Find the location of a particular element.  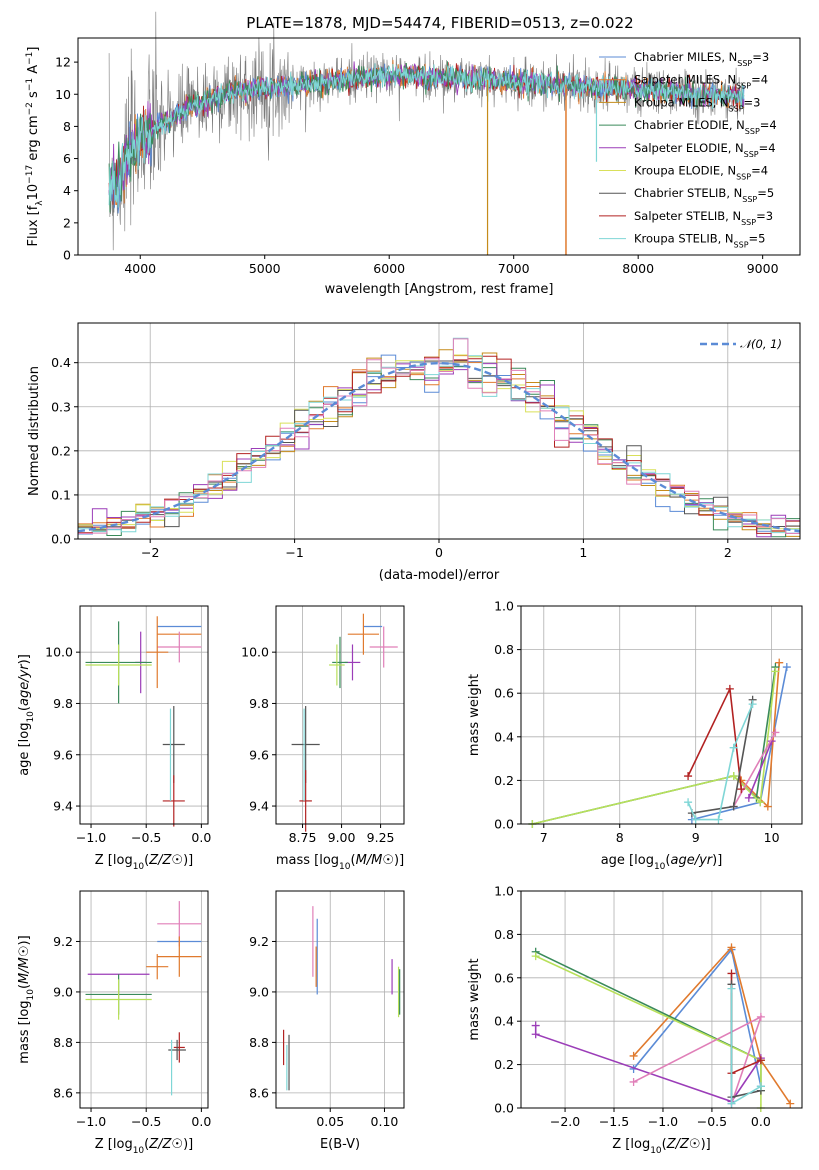

Z-weight-ytick-label-2: 0.4 is located at coordinates (504, 1021).